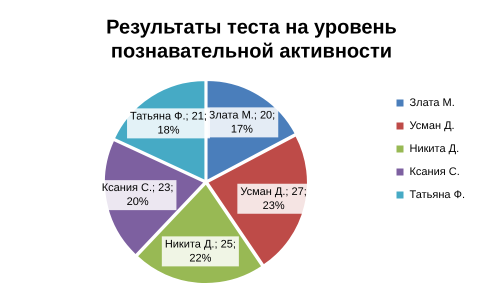 This screenshot has height=302, width=493. Describe the element at coordinates (138, 195) in the screenshot. I see `data-label: Ксания С.; 23; 20%` at that location.